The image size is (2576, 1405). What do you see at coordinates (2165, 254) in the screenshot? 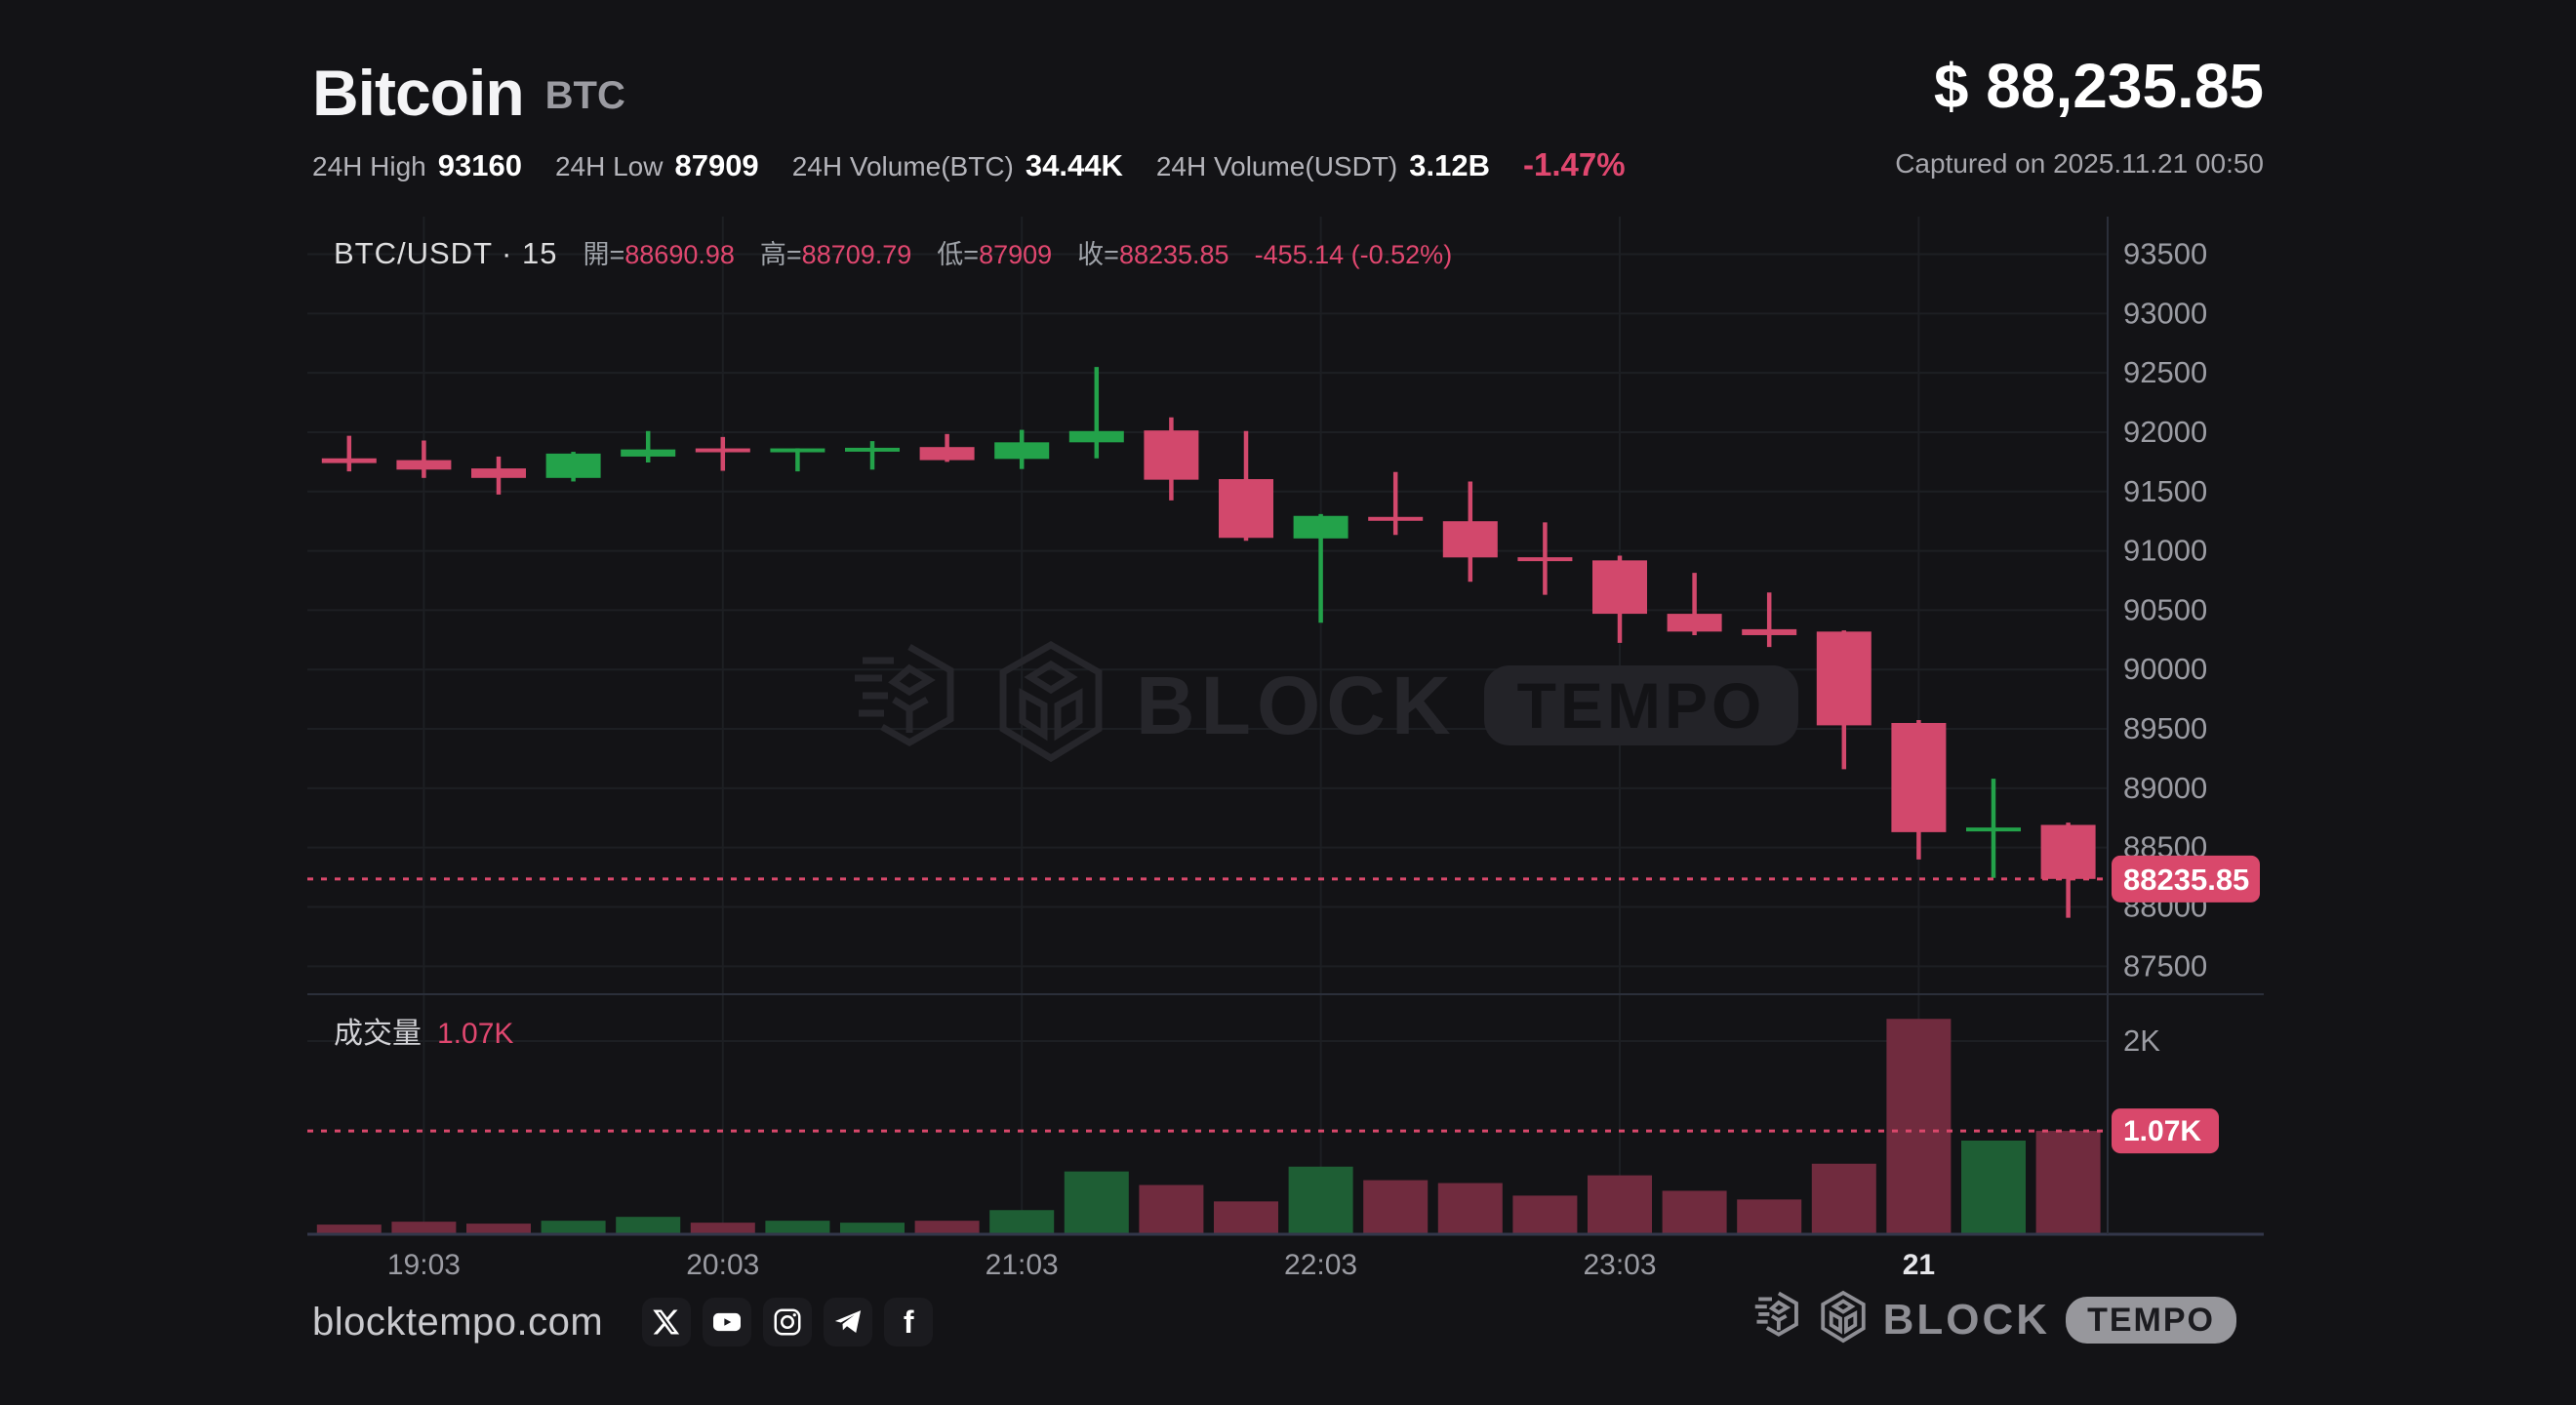
I see `price-axis-label: 93500` at bounding box center [2165, 254].